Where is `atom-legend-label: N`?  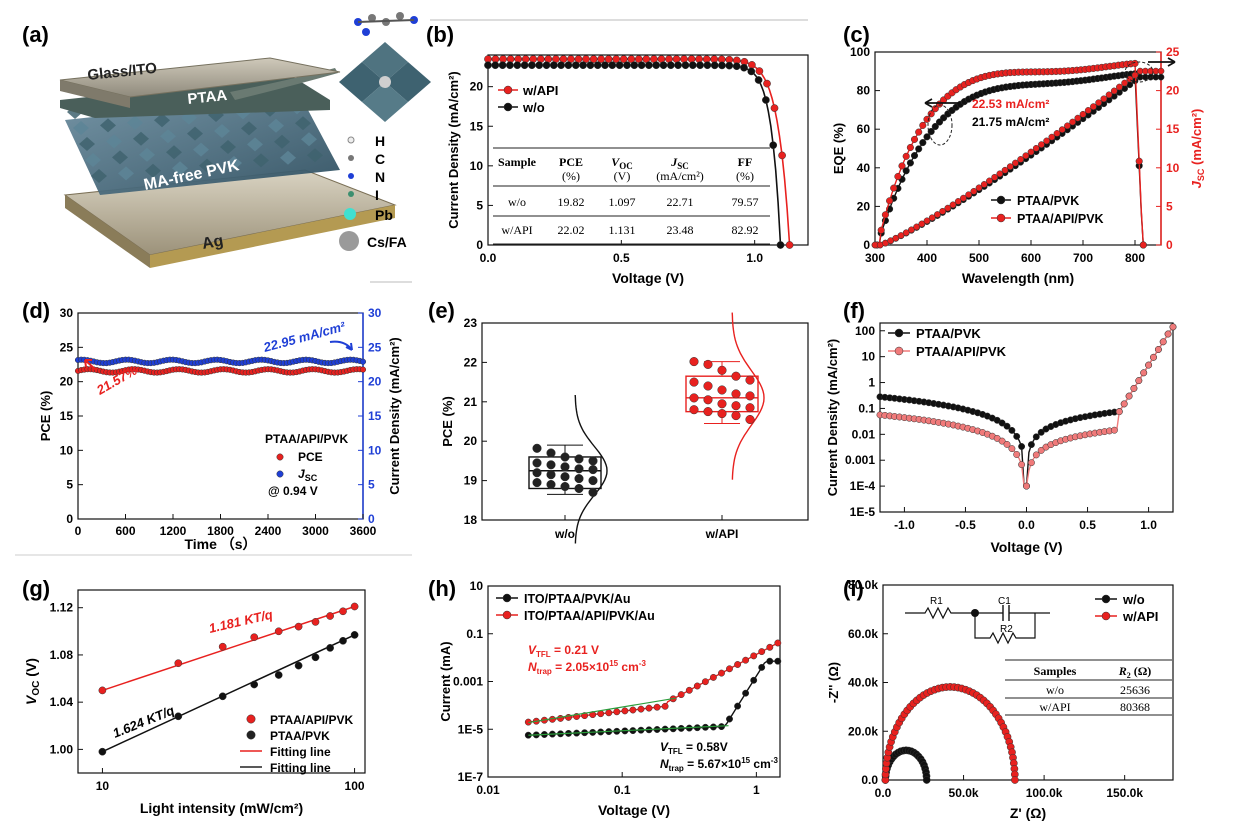 atom-legend-label: N is located at coordinates (380, 177).